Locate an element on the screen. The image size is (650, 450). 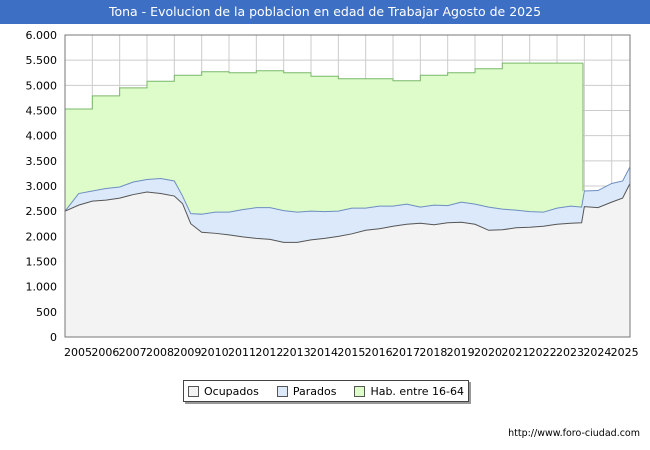
y-tick-label: 500 is located at coordinates (46, 312).